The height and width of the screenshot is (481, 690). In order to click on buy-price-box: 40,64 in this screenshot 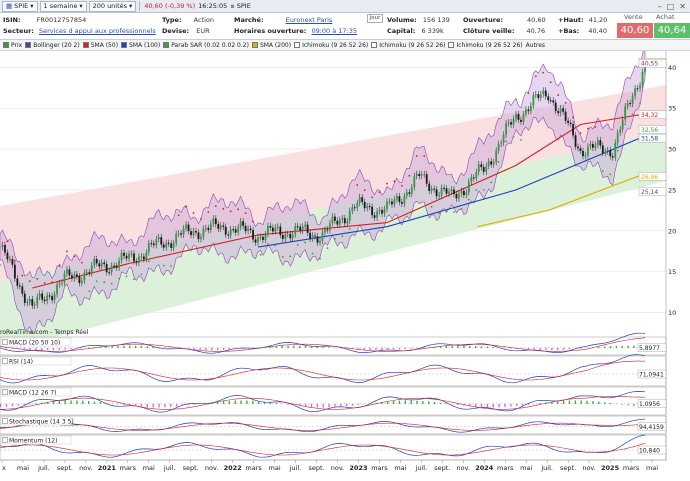, I will do `click(672, 30)`.